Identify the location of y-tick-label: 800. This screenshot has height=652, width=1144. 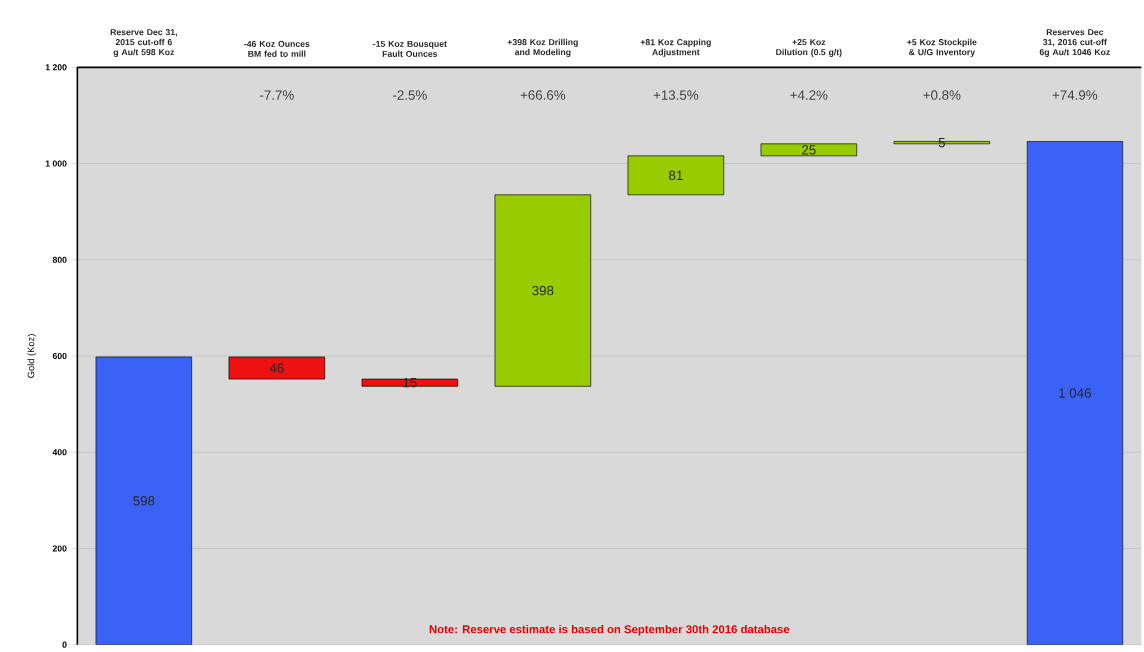
(59, 259).